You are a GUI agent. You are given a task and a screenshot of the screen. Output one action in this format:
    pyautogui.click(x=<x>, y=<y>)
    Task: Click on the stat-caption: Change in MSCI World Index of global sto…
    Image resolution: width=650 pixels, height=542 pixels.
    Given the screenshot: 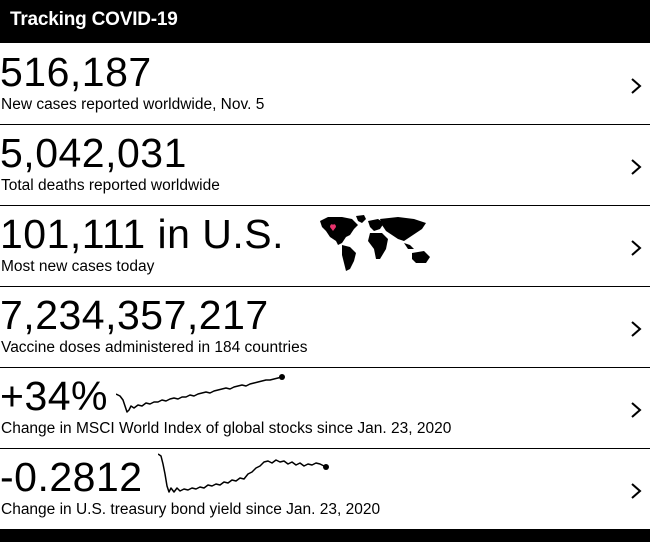 What is the action you would take?
    pyautogui.click(x=226, y=428)
    